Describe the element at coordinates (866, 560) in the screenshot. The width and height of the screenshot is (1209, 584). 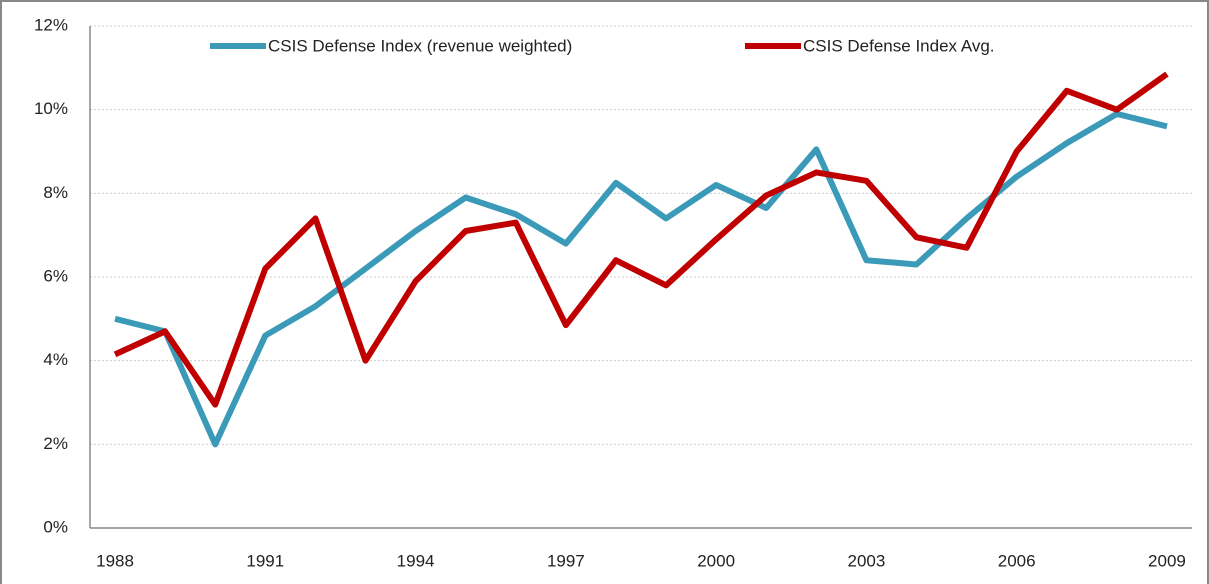
I see `x-tick-label: 2003` at that location.